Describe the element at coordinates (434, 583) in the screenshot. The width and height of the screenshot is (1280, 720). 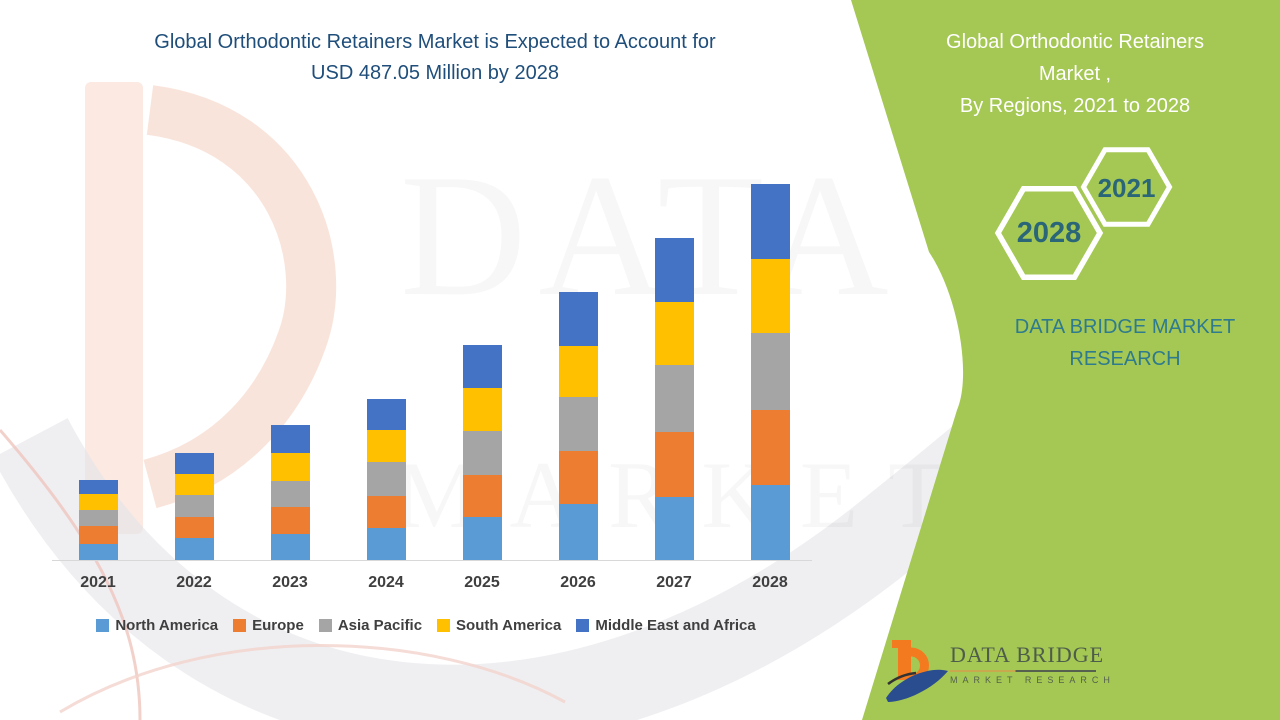
I see `x-axis-labels: 2021 2022 2023 2024 2025 2026 2027 2028` at that location.